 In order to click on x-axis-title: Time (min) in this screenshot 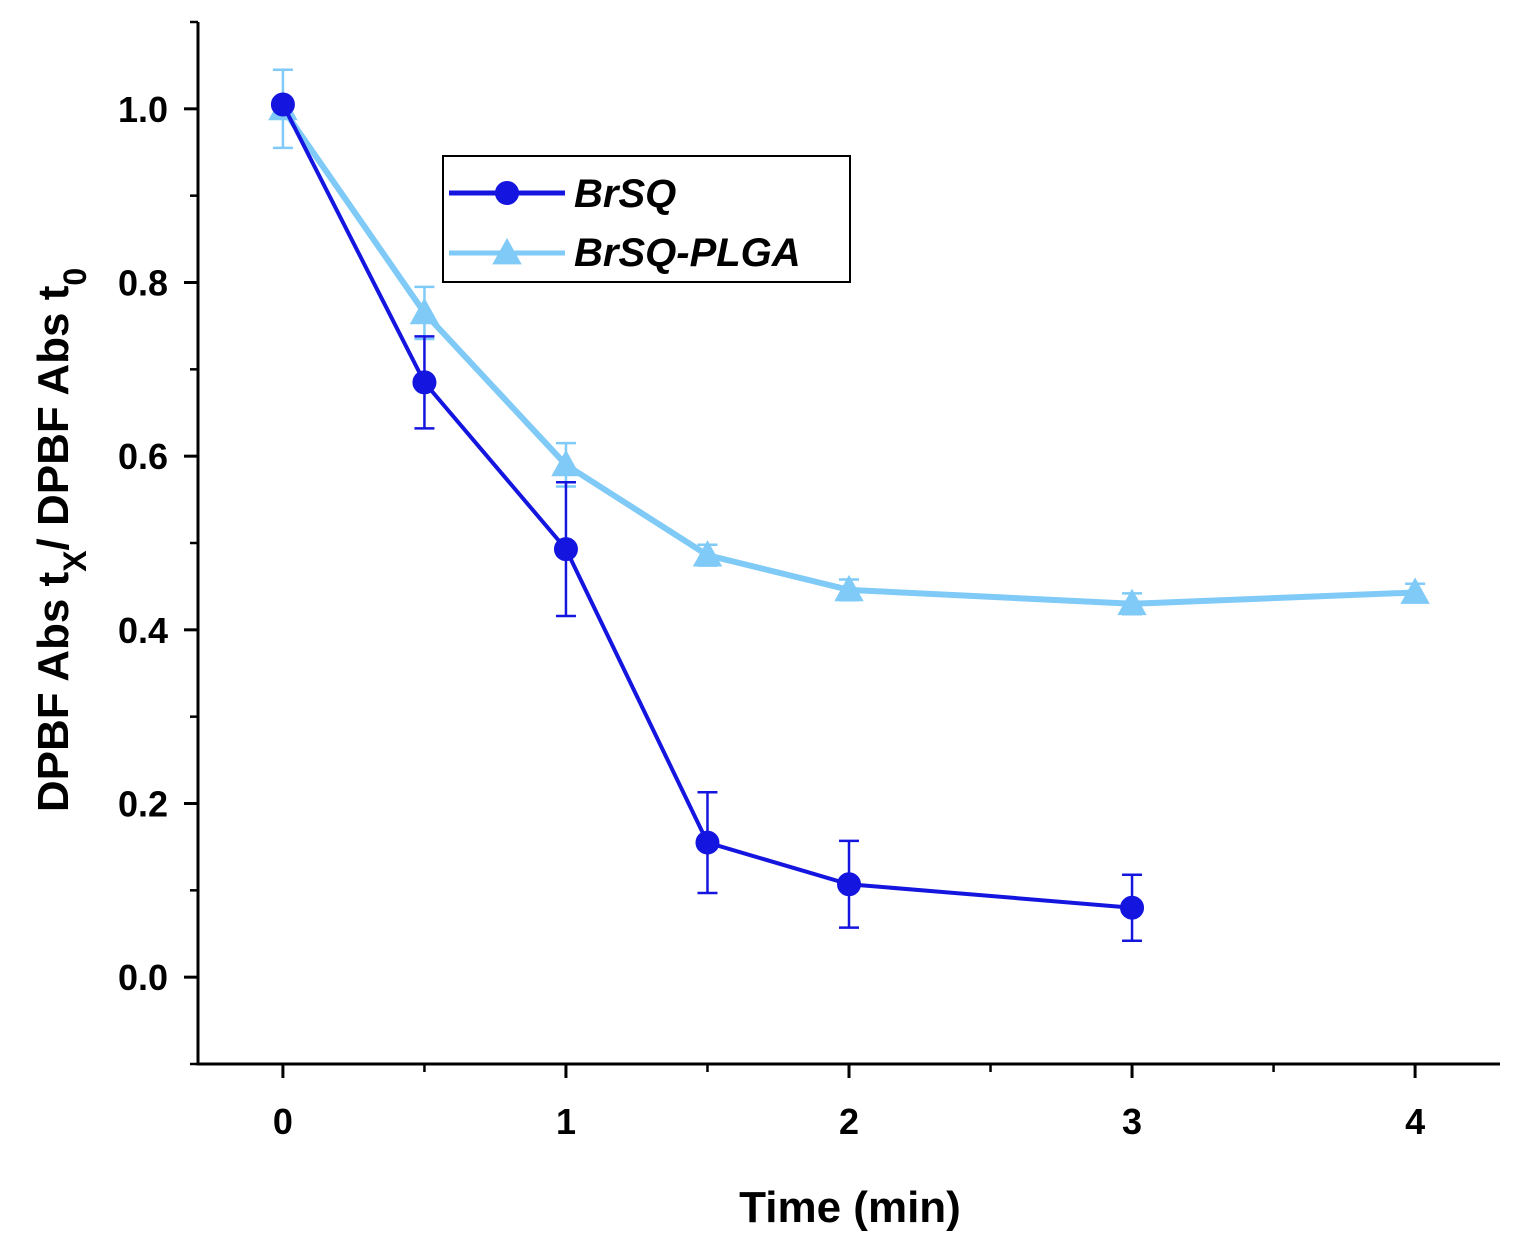, I will do `click(850, 1207)`.